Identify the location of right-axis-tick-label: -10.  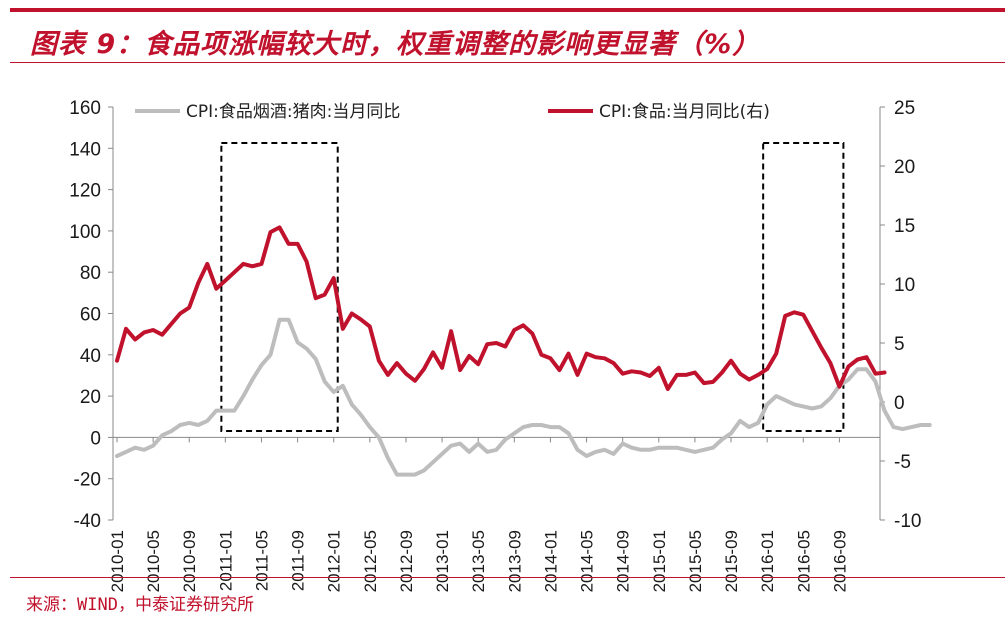
(907, 521).